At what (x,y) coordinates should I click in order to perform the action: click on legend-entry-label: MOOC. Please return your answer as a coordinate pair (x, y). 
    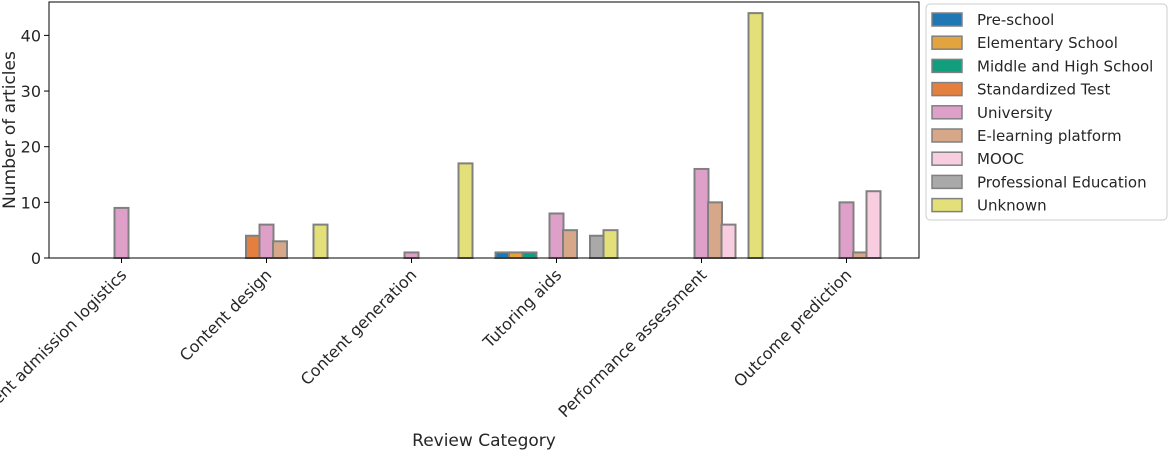
    Looking at the image, I should click on (1000, 159).